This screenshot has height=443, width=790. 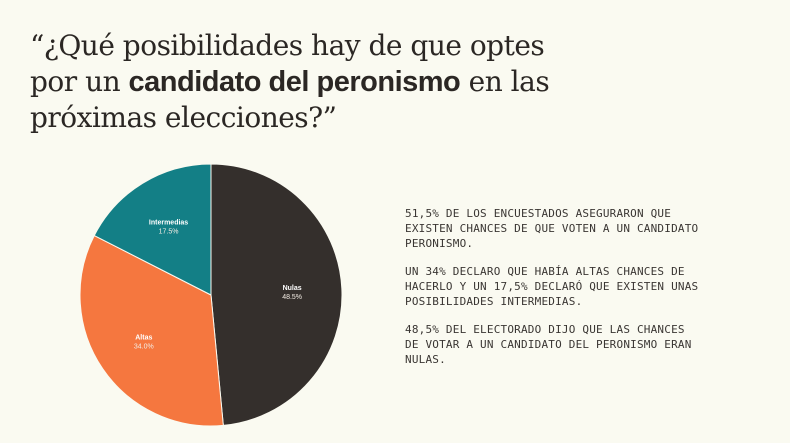 What do you see at coordinates (292, 288) in the screenshot?
I see `slice-label: Nulas` at bounding box center [292, 288].